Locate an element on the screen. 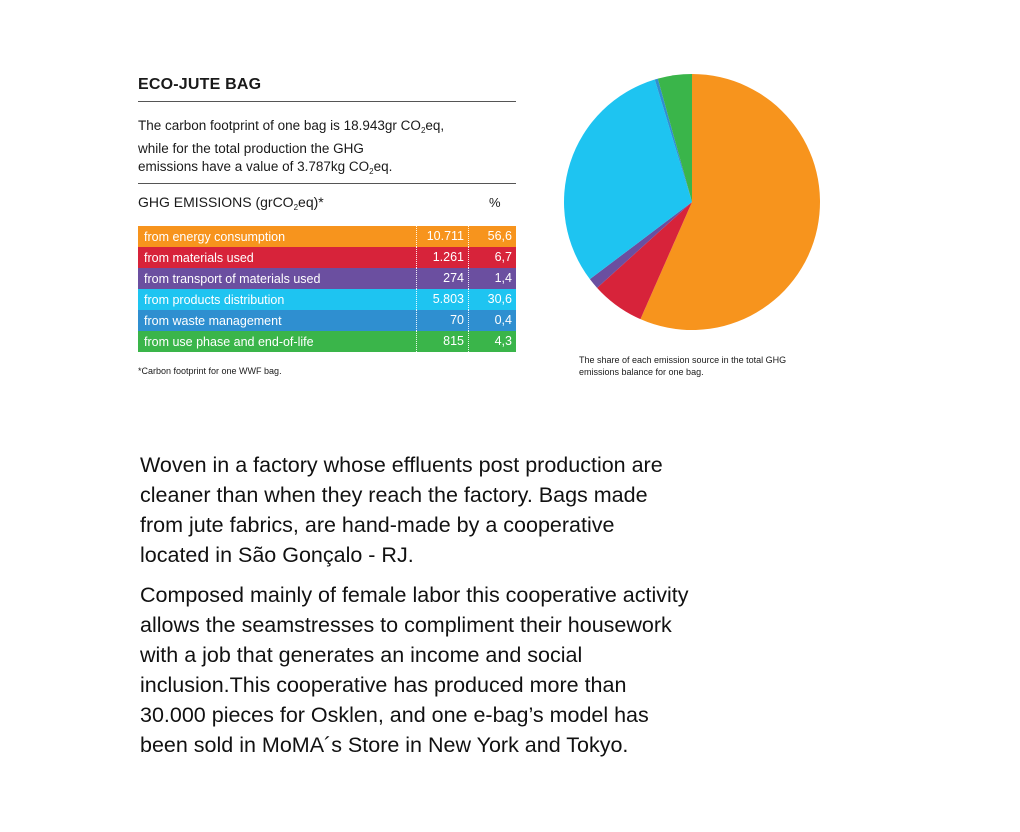  page-title: ECO-JUTE BAG is located at coordinates (200, 84).